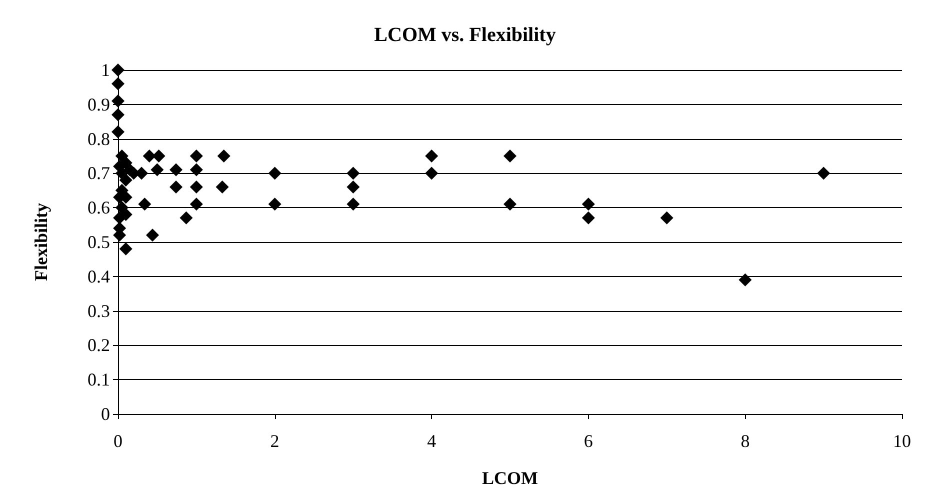  Describe the element at coordinates (99, 345) in the screenshot. I see `y-tick-label: 0.2` at that location.